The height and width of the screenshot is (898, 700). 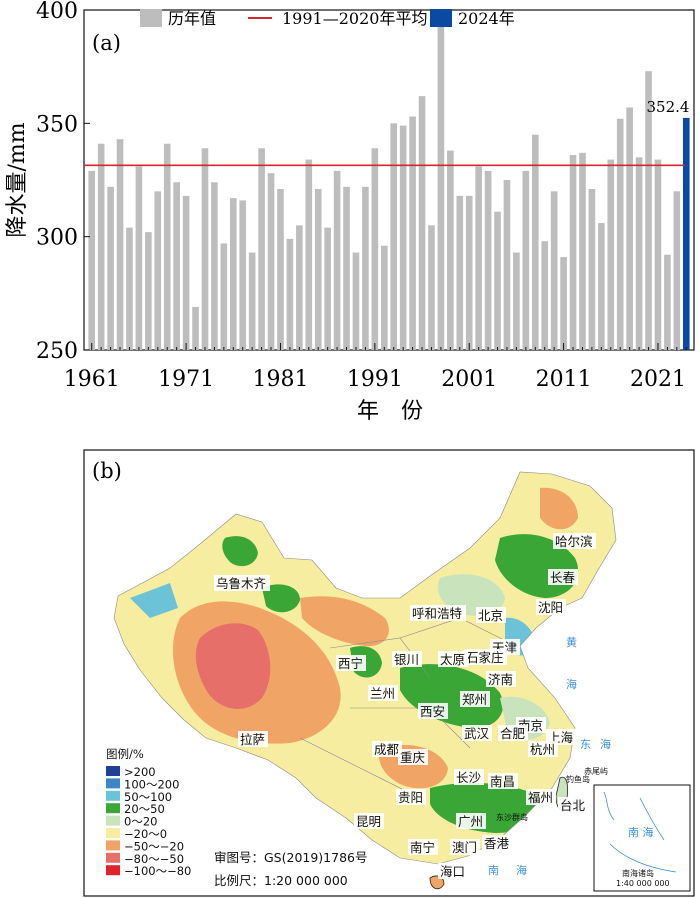 I want to click on city-label-7: 石家庄, so click(x=485, y=657).